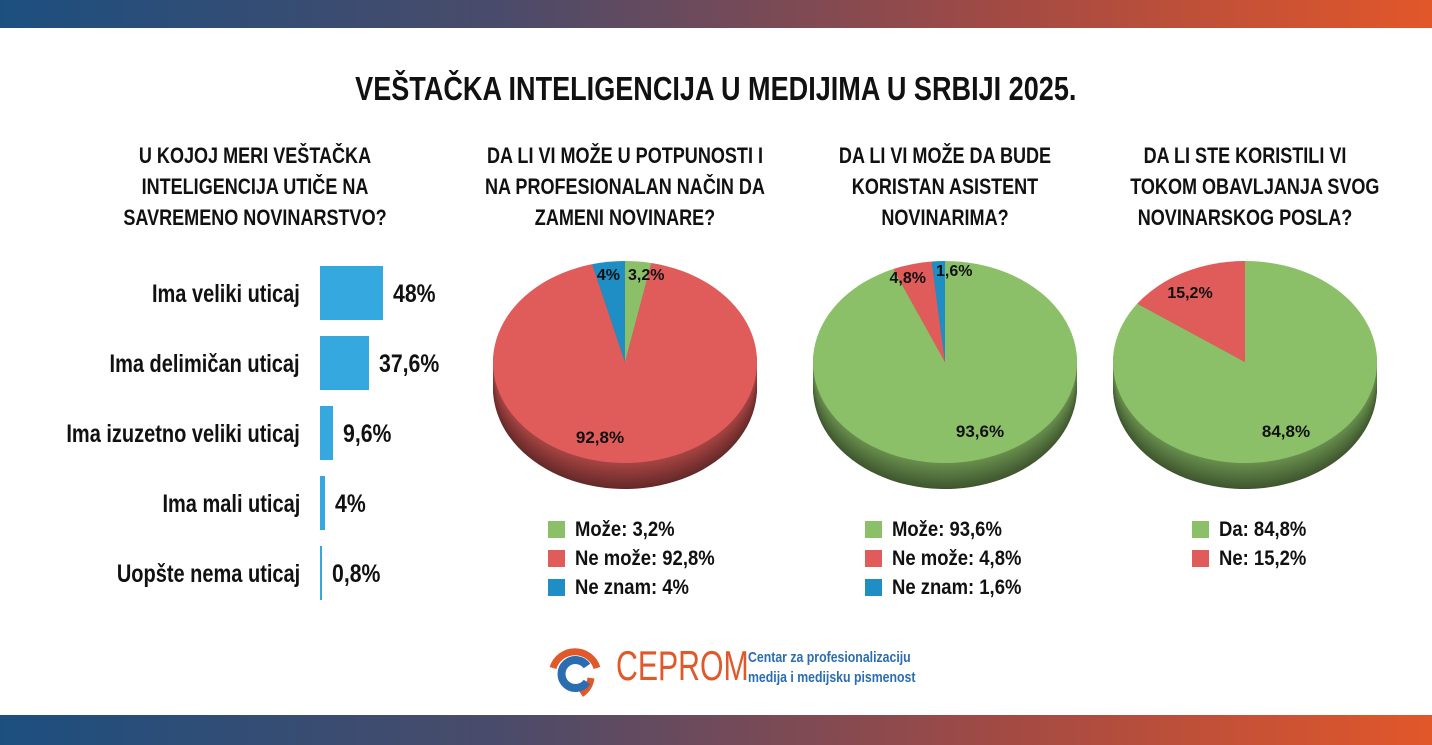  Describe the element at coordinates (183, 434) in the screenshot. I see `bar-category-label: Ima izuzetno veliki uticaj` at that location.